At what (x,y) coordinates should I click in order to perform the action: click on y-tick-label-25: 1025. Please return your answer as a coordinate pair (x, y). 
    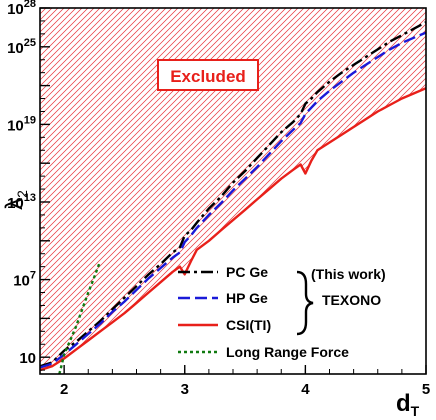
    Looking at the image, I should click on (21, 47).